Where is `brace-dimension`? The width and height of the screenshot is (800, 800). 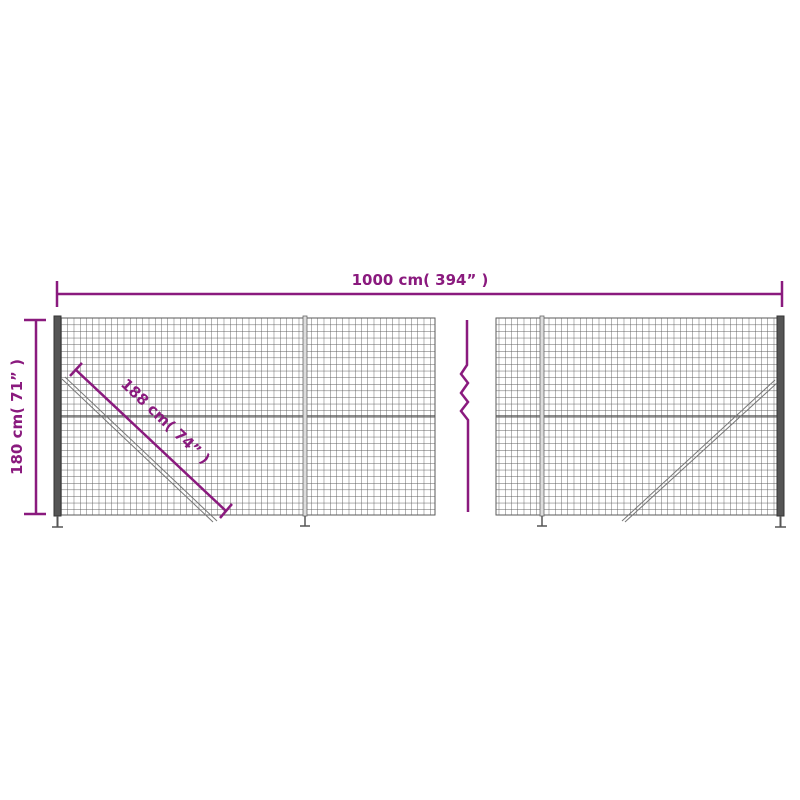
brace-dimension is located at coordinates (151, 440).